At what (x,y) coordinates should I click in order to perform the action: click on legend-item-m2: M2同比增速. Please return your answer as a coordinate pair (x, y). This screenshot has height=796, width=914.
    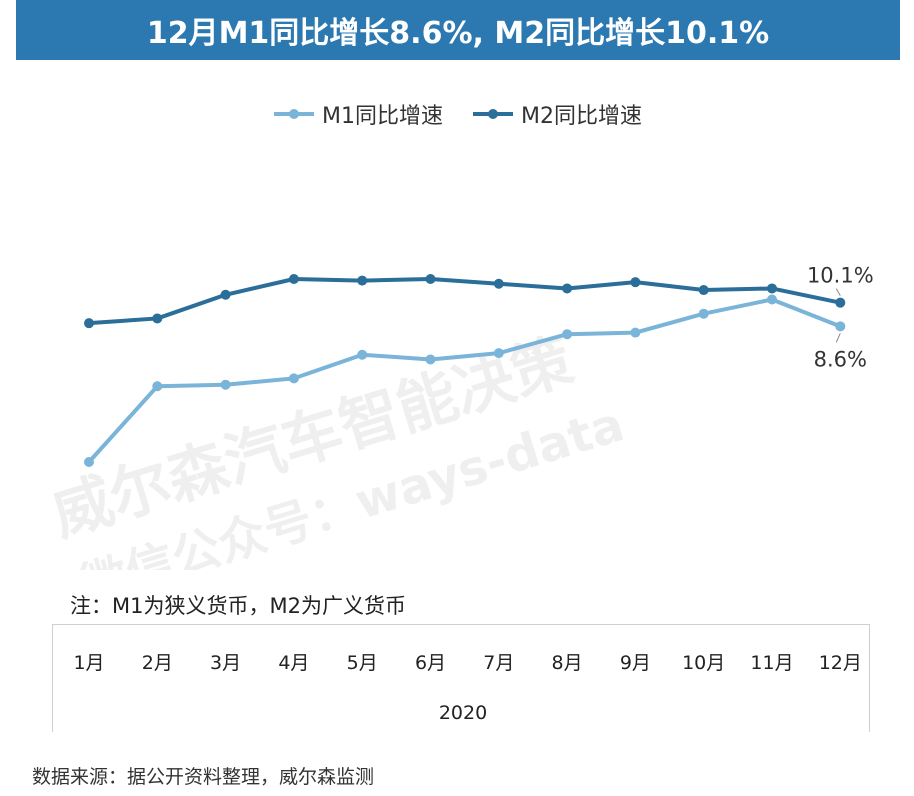
    Looking at the image, I should click on (556, 114).